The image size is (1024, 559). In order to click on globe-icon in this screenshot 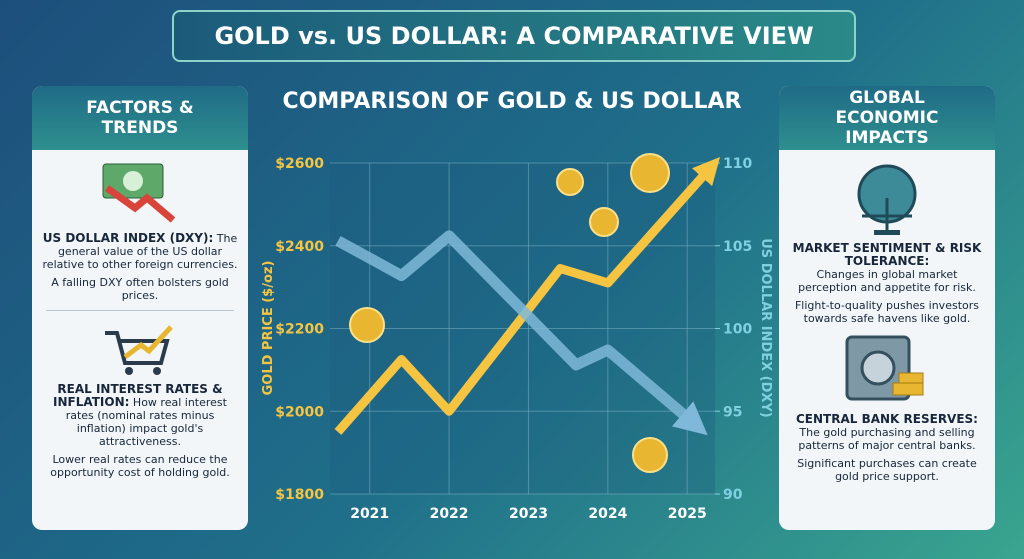, I will do `click(887, 199)`.